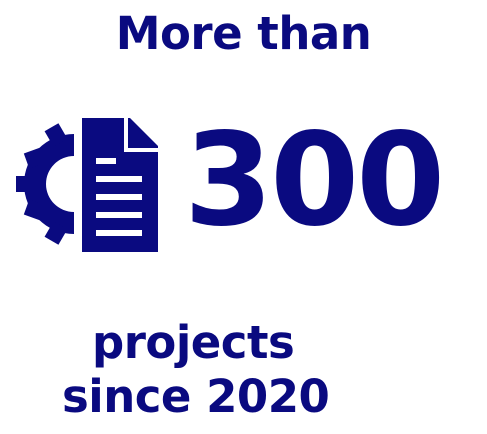  I want to click on headline: More than, so click(243, 33).